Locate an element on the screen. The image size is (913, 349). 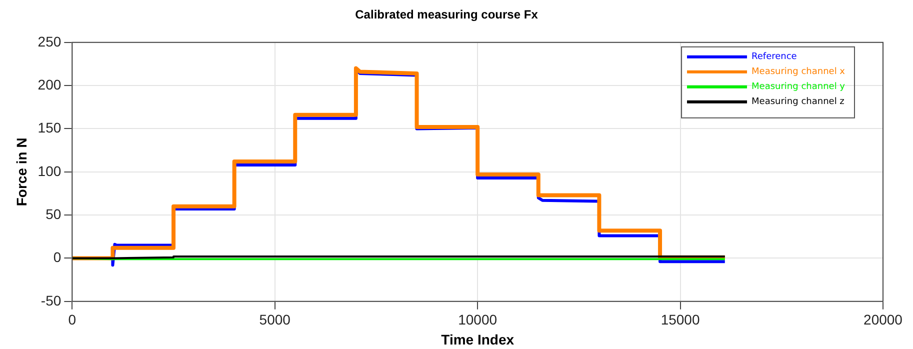
text: Measuring channel z is located at coordinates (798, 102).